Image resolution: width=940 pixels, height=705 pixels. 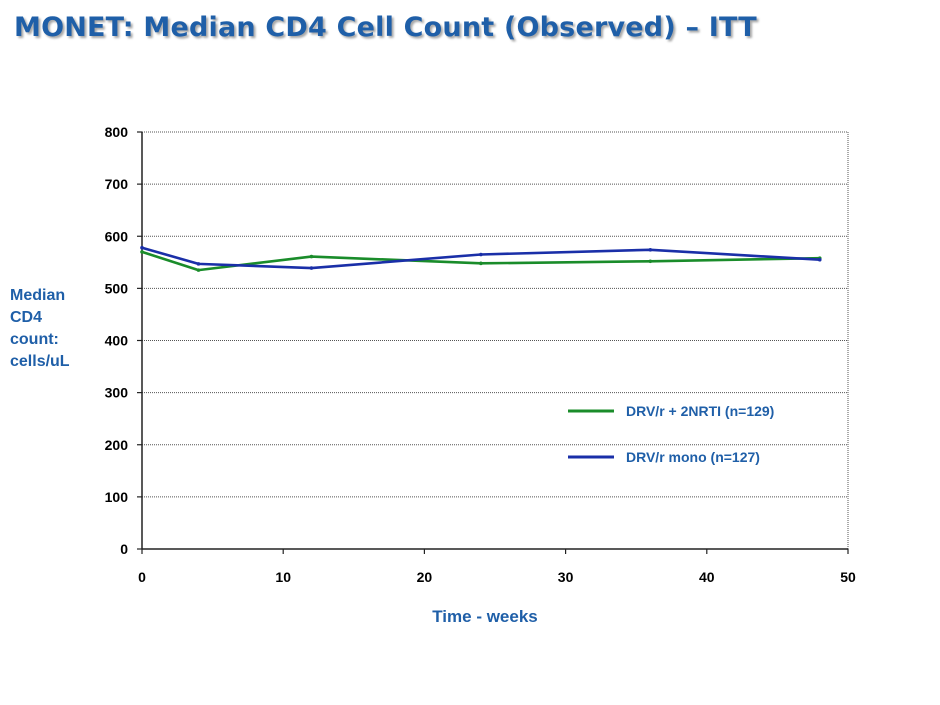 I want to click on y-axis-label-line: count:, so click(x=34, y=339).